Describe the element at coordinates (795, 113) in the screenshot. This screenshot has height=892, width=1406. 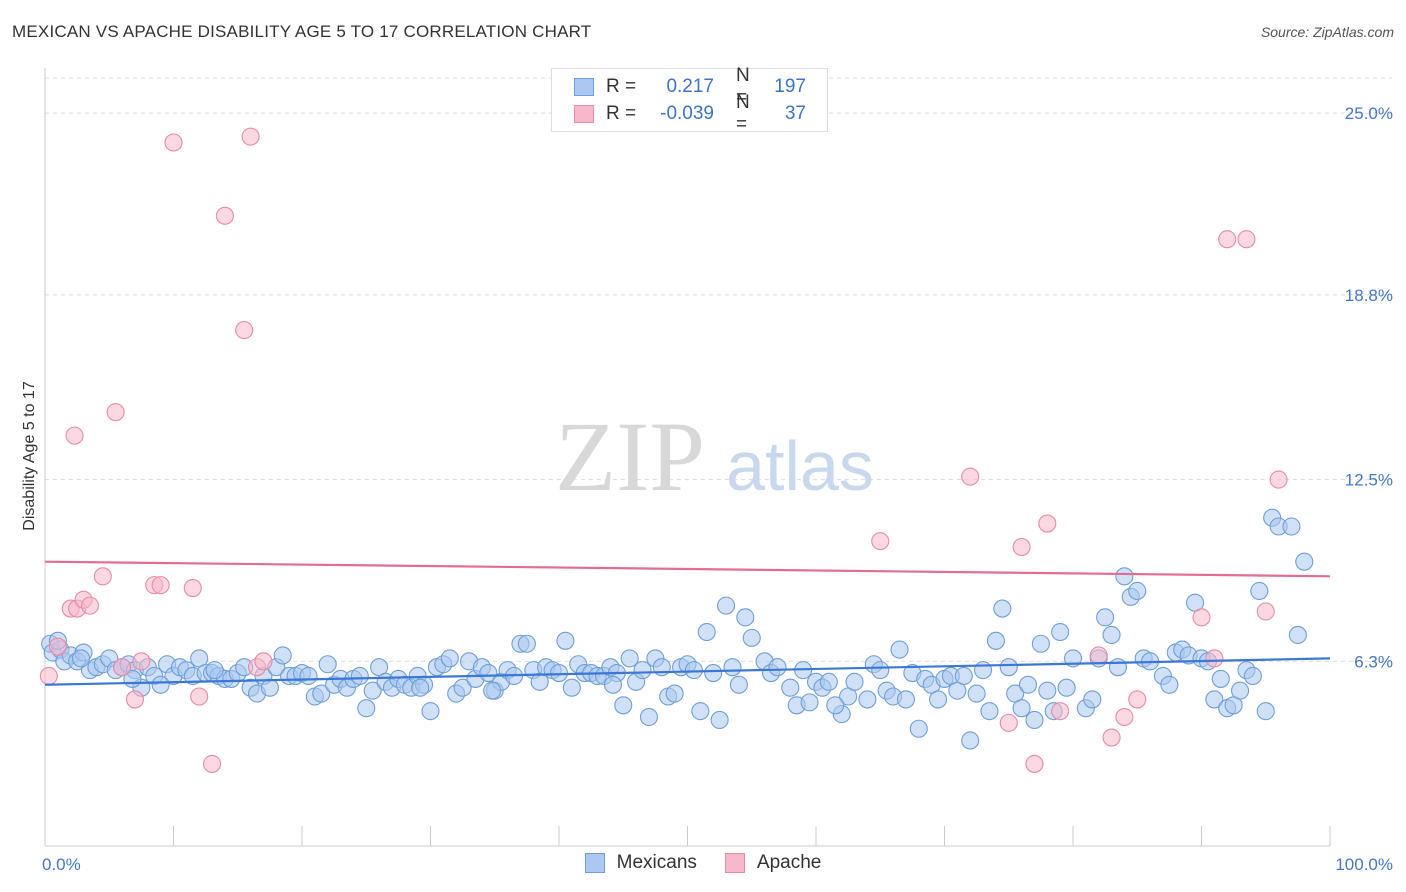
I see `n-value: 37` at that location.